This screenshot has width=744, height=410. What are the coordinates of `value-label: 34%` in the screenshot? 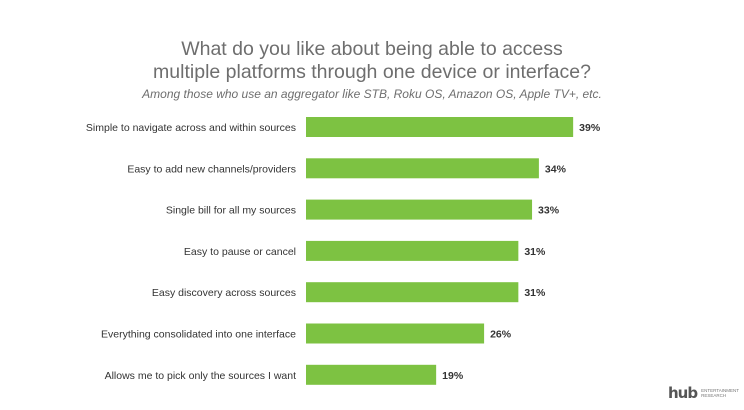 It's located at (556, 169).